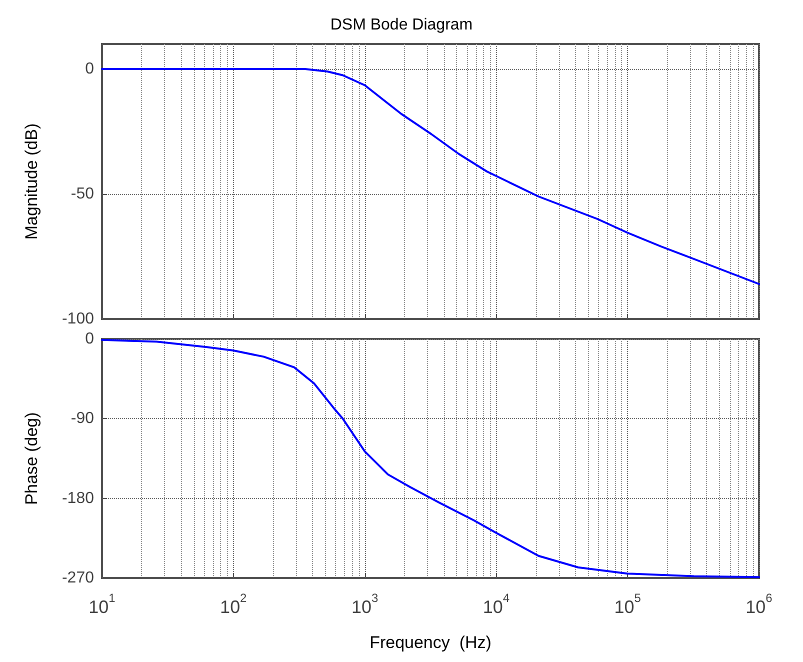  Describe the element at coordinates (78, 319) in the screenshot. I see `y-tick-label: -100` at that location.